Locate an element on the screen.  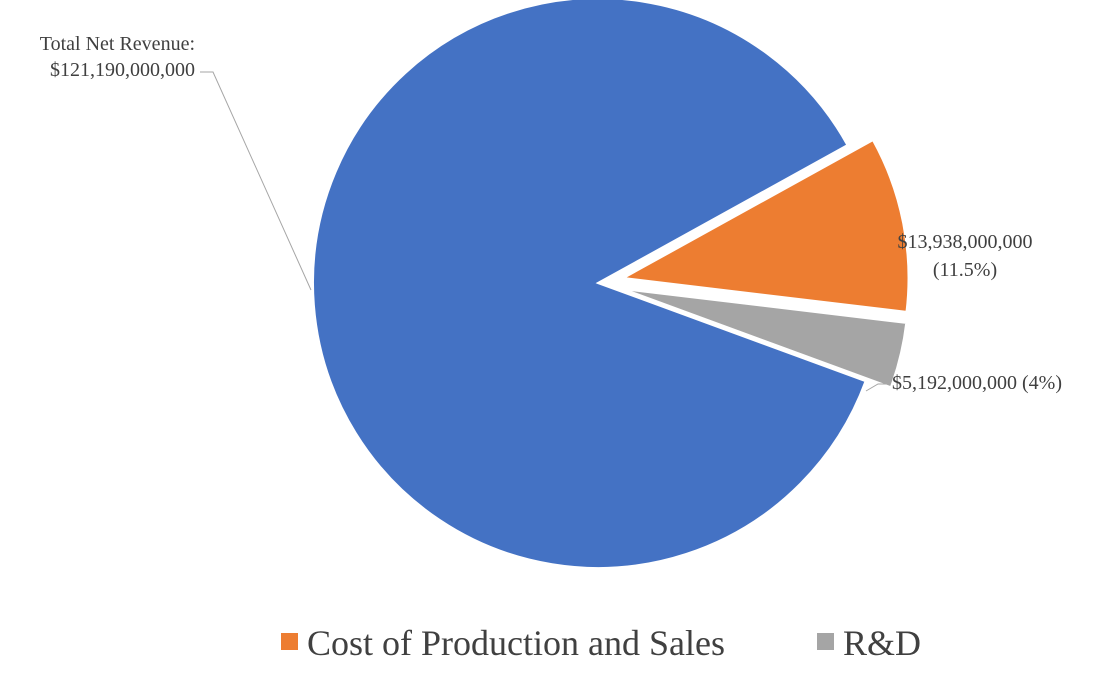
legend-swatch-cost-of-production-and-sales is located at coordinates (289, 641).